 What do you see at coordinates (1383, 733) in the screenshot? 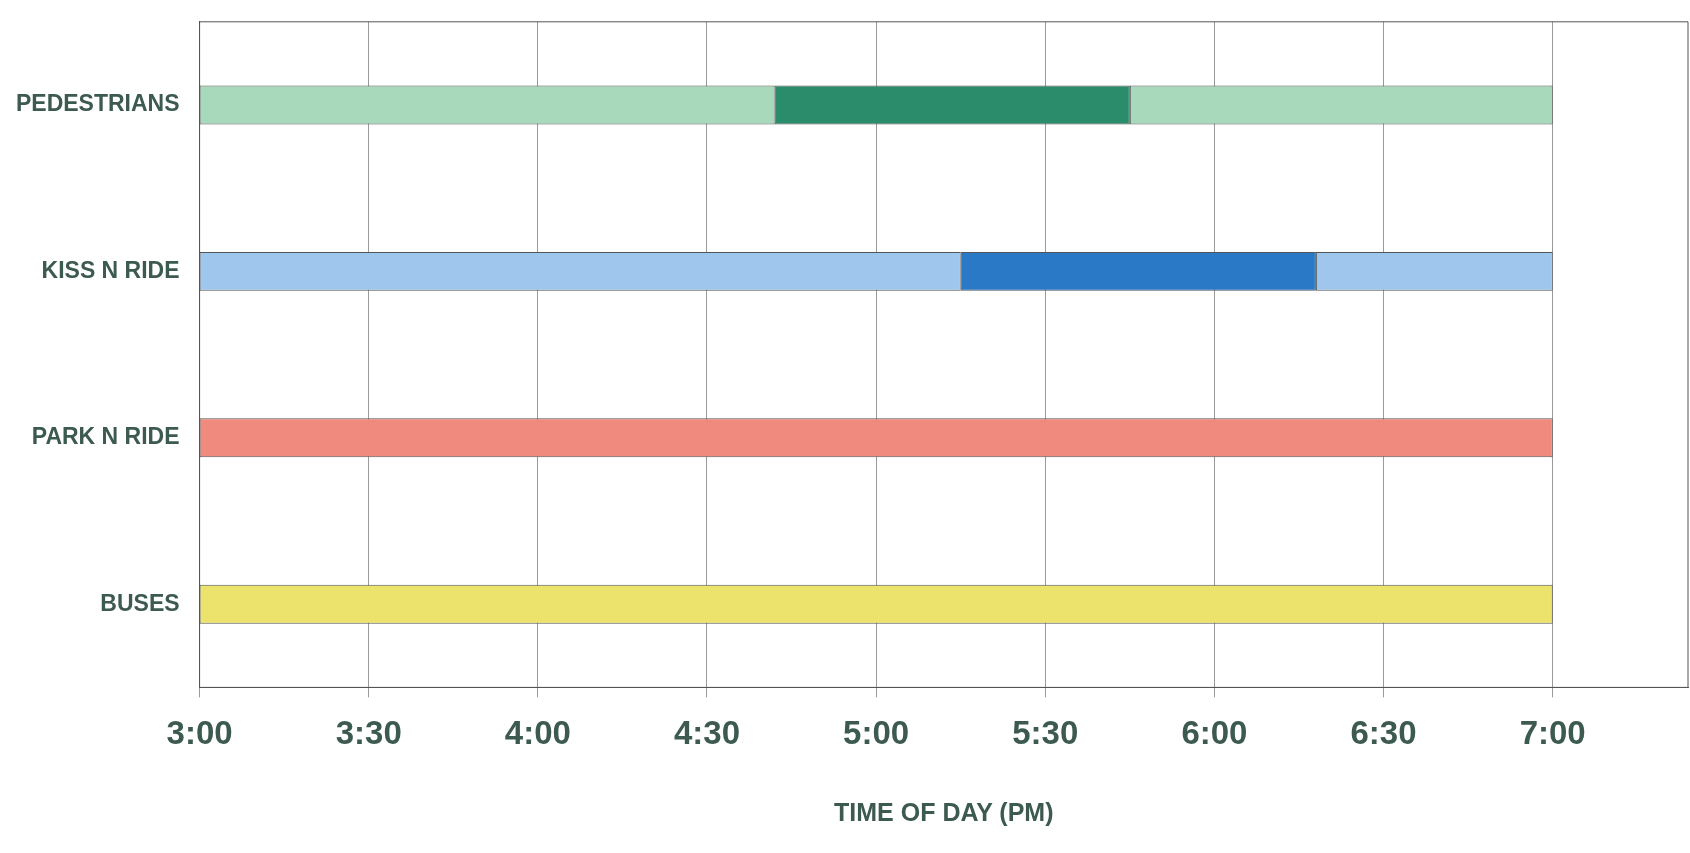
I see `x-tick-label: 6:30` at bounding box center [1383, 733].